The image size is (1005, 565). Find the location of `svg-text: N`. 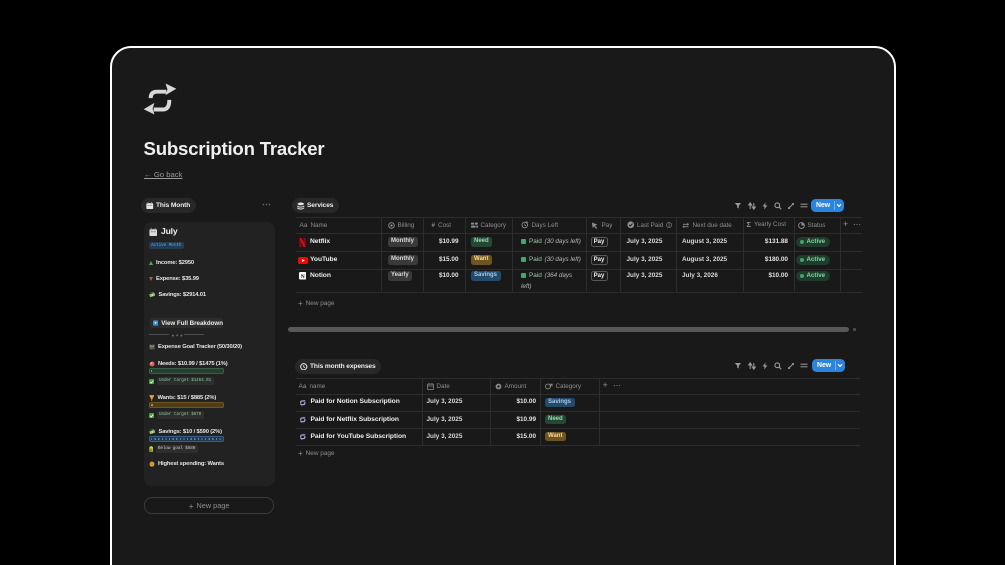

svg-text: N is located at coordinates (302, 277).